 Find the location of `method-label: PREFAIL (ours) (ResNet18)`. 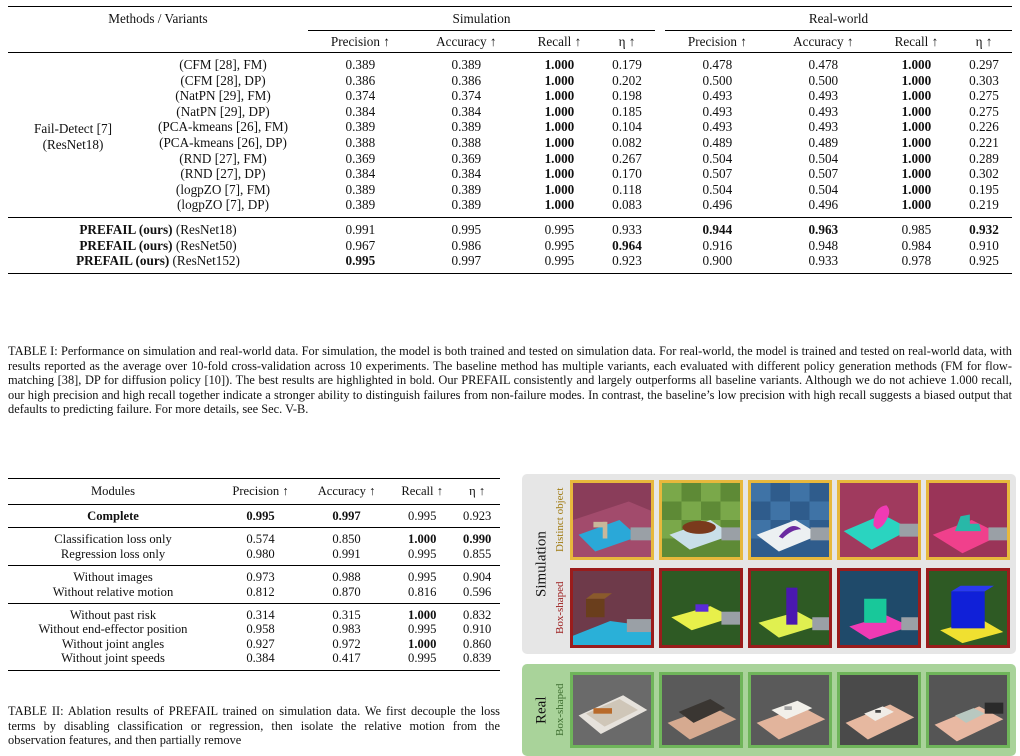

method-label: PREFAIL (ours) (ResNet18) is located at coordinates (158, 227).